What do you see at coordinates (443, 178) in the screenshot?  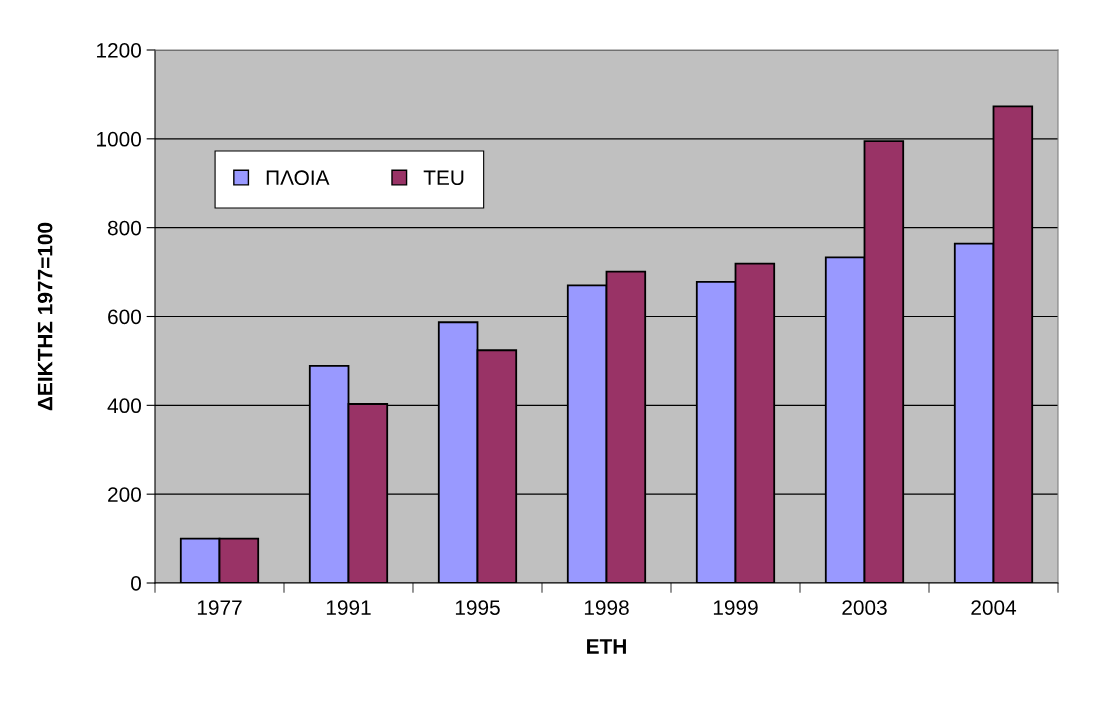 I see `legend-label: TEU` at bounding box center [443, 178].